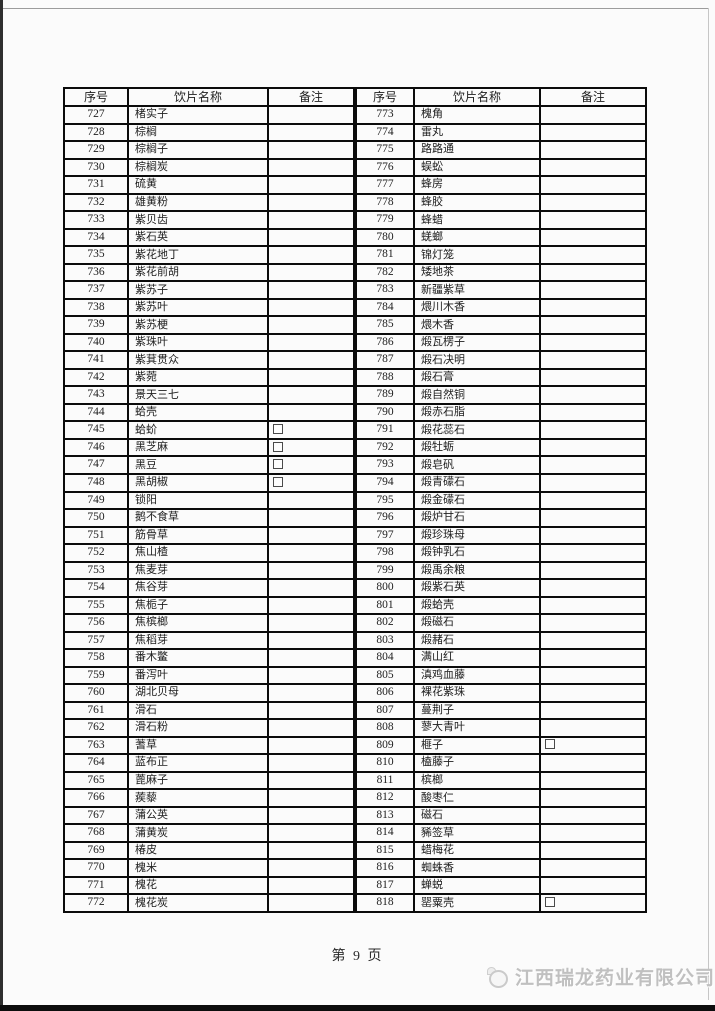  Describe the element at coordinates (477, 693) in the screenshot. I see `row-name-cell: 裸花紫珠` at that location.